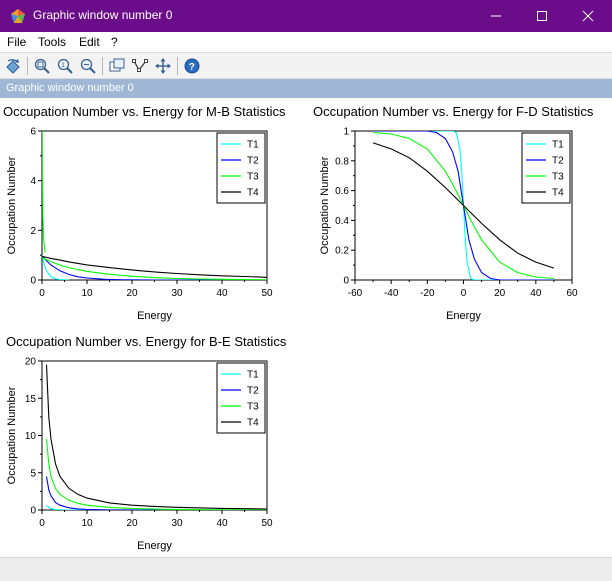 Image resolution: width=612 pixels, height=581 pixels. What do you see at coordinates (267, 523) in the screenshot?
I see `x-tick-label: 50` at bounding box center [267, 523].